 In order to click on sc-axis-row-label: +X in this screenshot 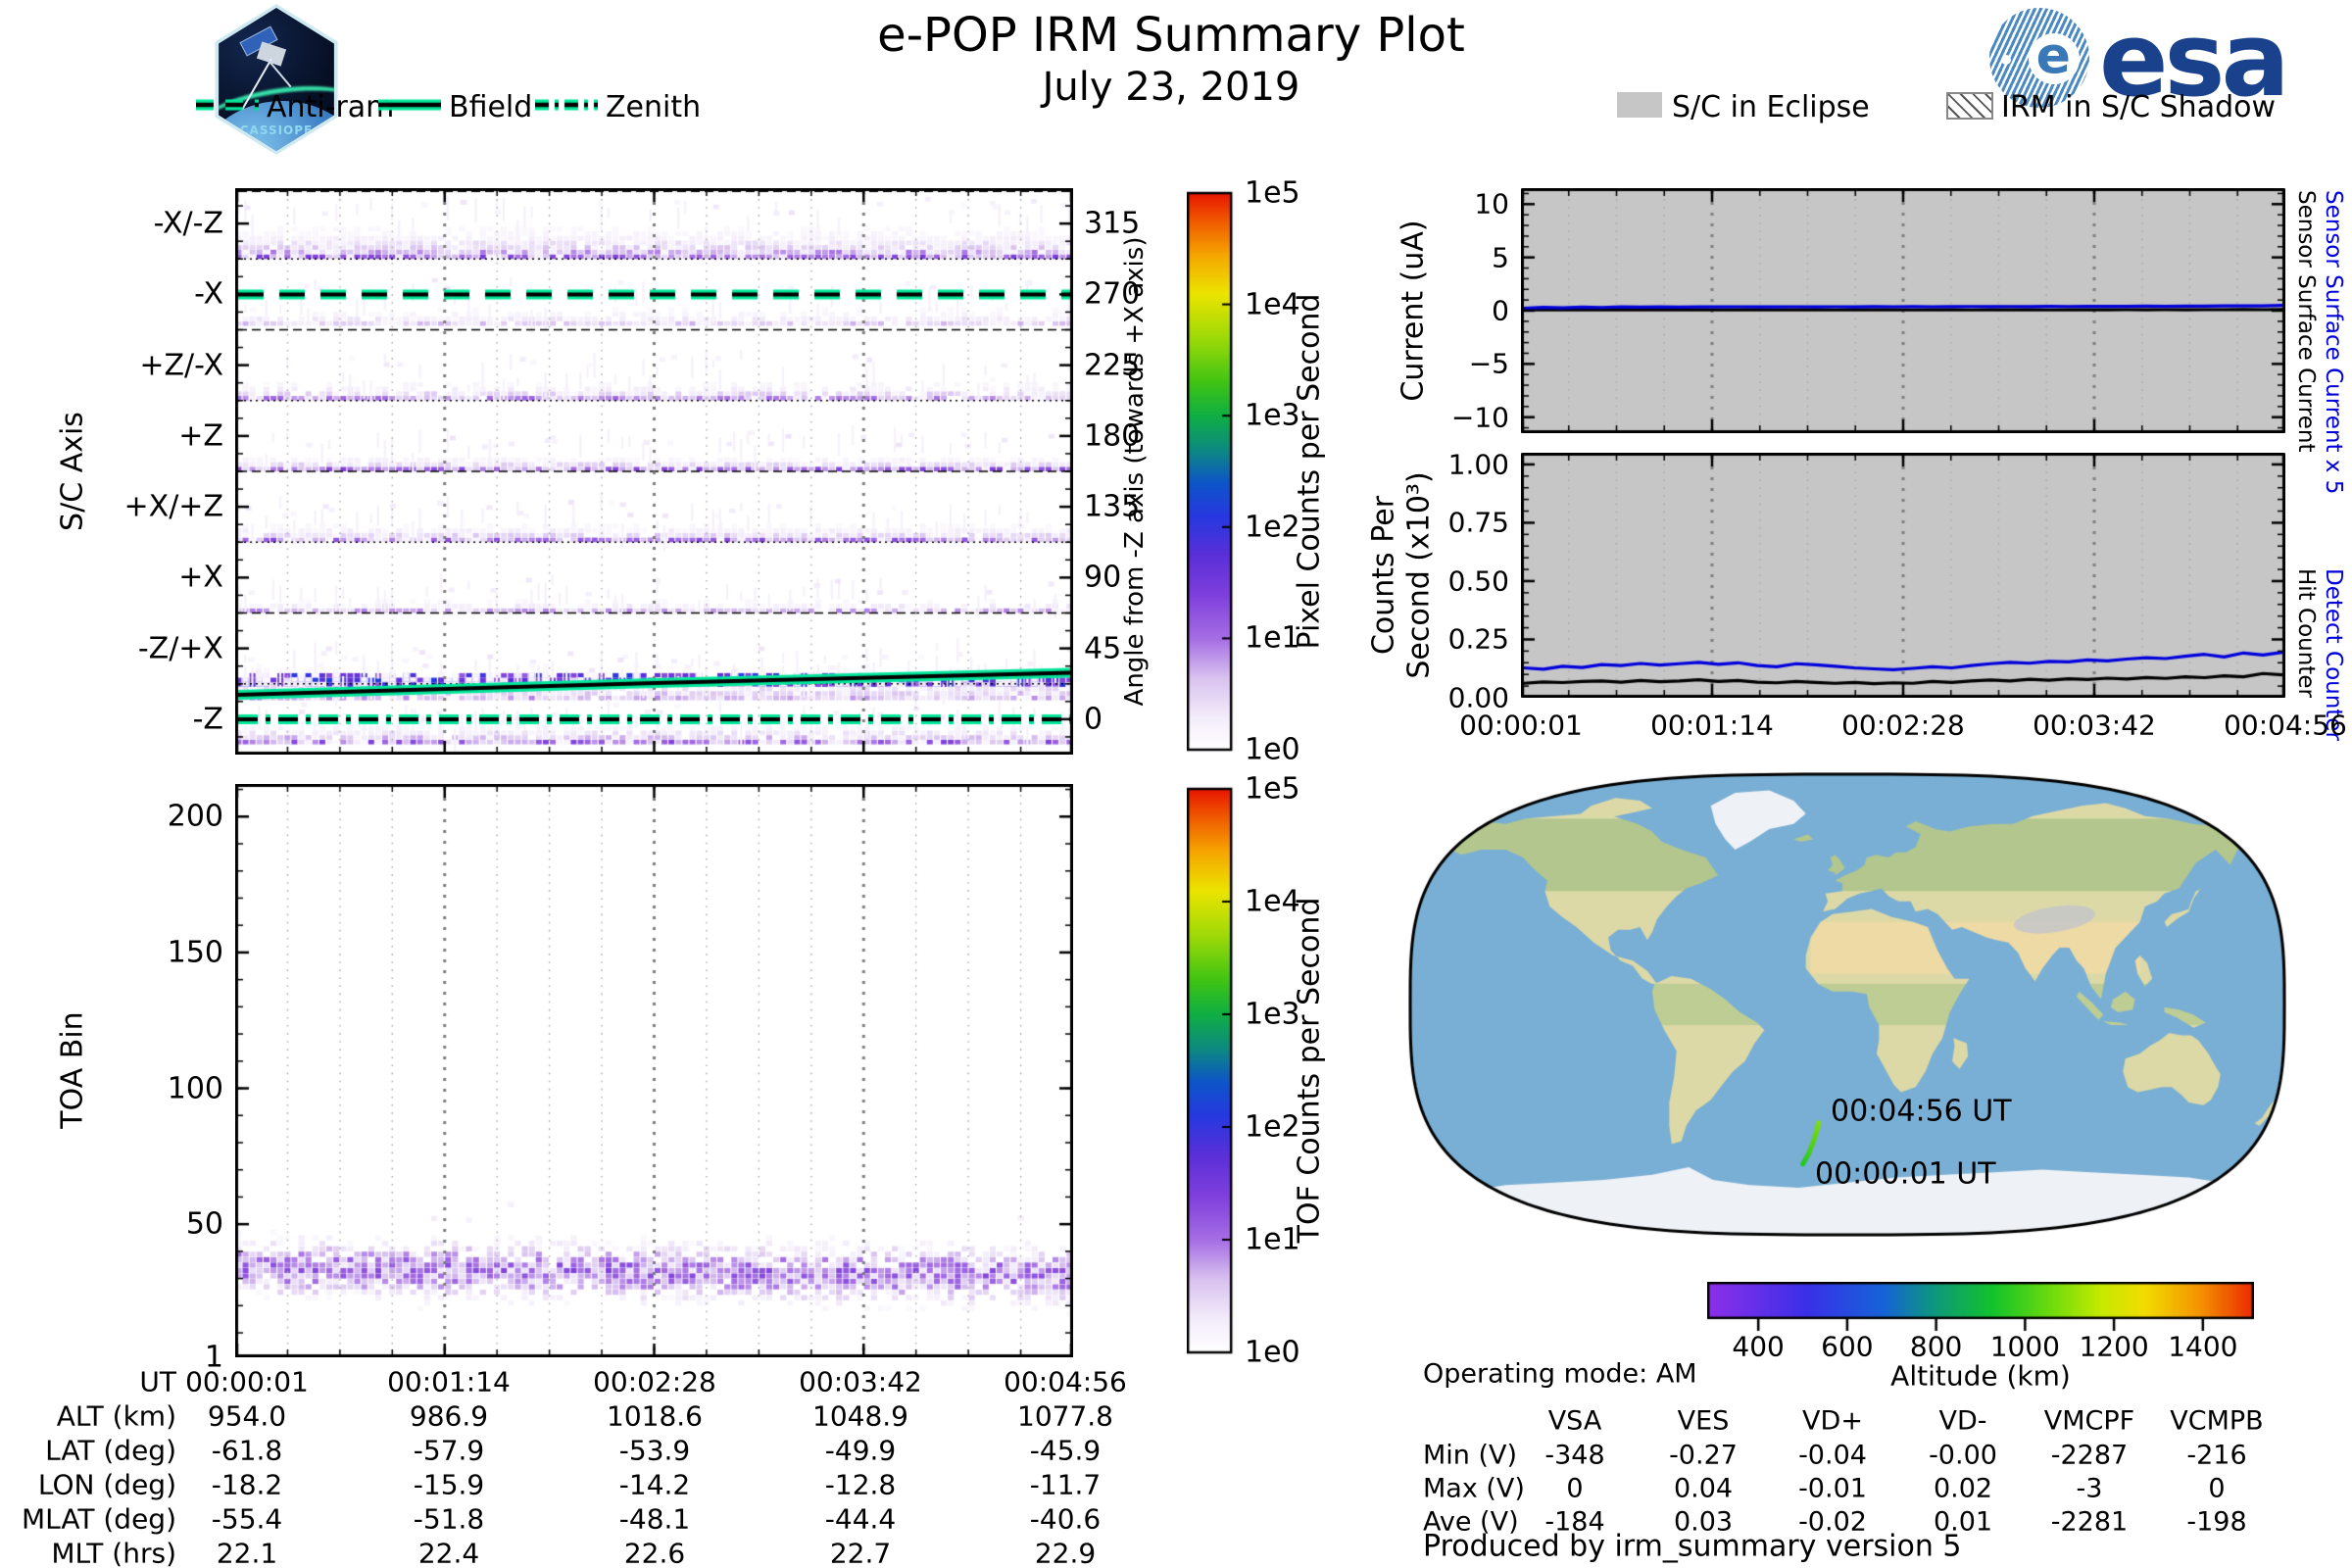, I will do `click(200, 577)`.